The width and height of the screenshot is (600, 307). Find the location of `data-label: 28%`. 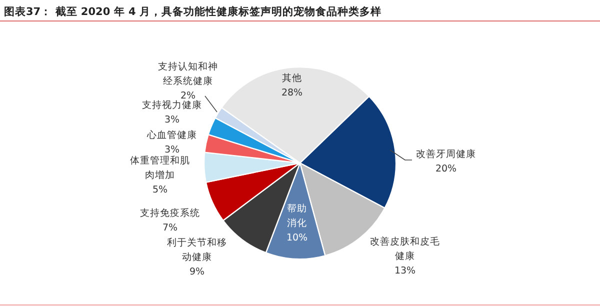

data-label: 28% is located at coordinates (292, 92).